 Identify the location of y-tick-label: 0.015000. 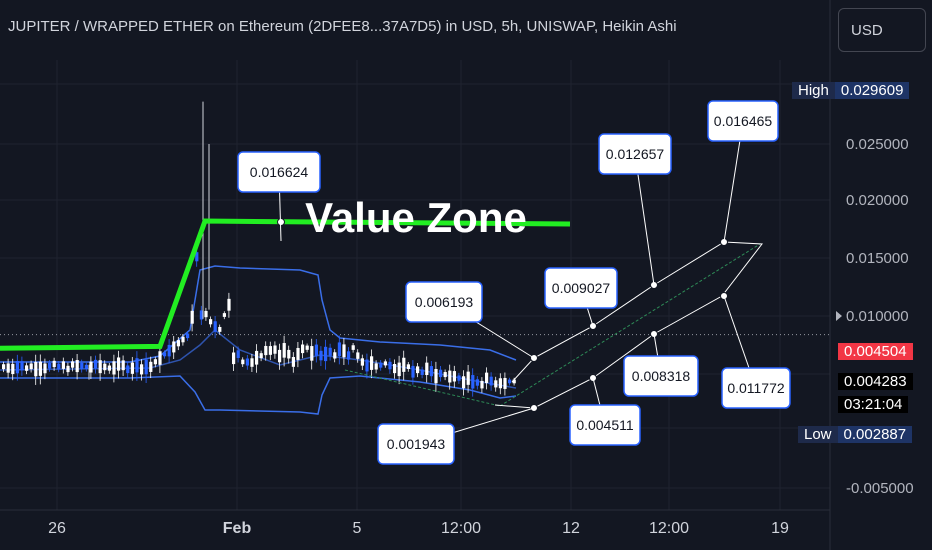
(877, 258).